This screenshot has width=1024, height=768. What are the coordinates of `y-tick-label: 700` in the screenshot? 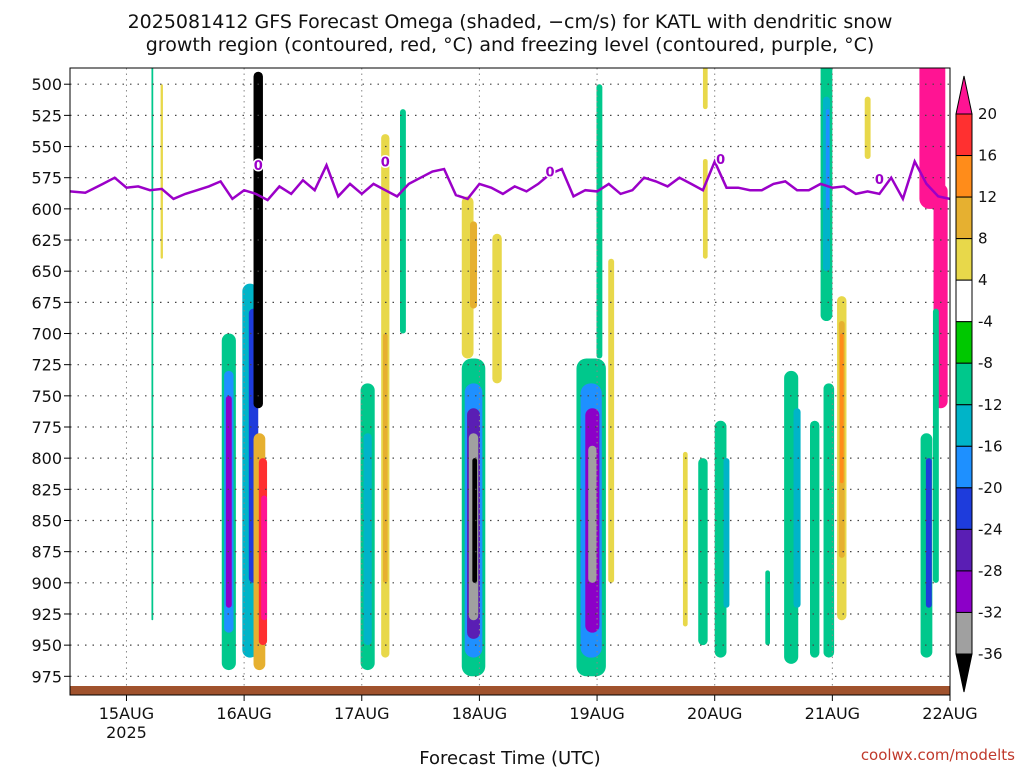 It's located at (46, 334).